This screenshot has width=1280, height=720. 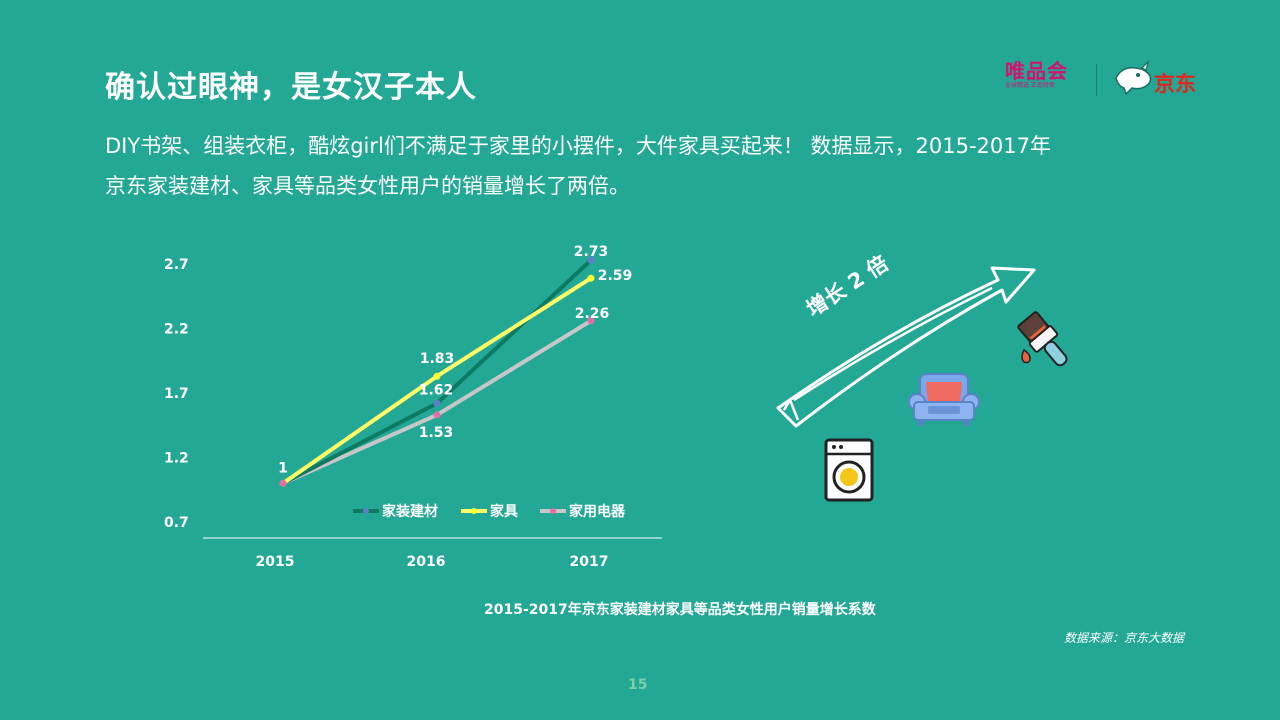 I want to click on chart-caption: 2015-2017年京东家装建材家具等品类女性用户销量增长系数, so click(x=680, y=610).